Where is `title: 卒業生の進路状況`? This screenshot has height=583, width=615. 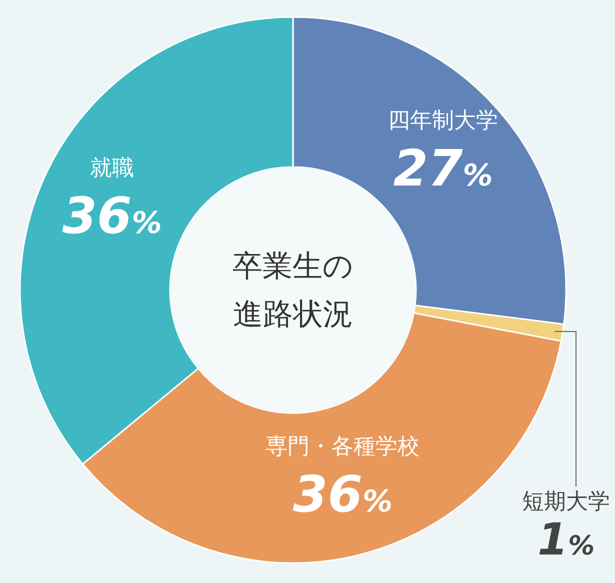
title: 卒業生の進路状況 is located at coordinates (293, 290).